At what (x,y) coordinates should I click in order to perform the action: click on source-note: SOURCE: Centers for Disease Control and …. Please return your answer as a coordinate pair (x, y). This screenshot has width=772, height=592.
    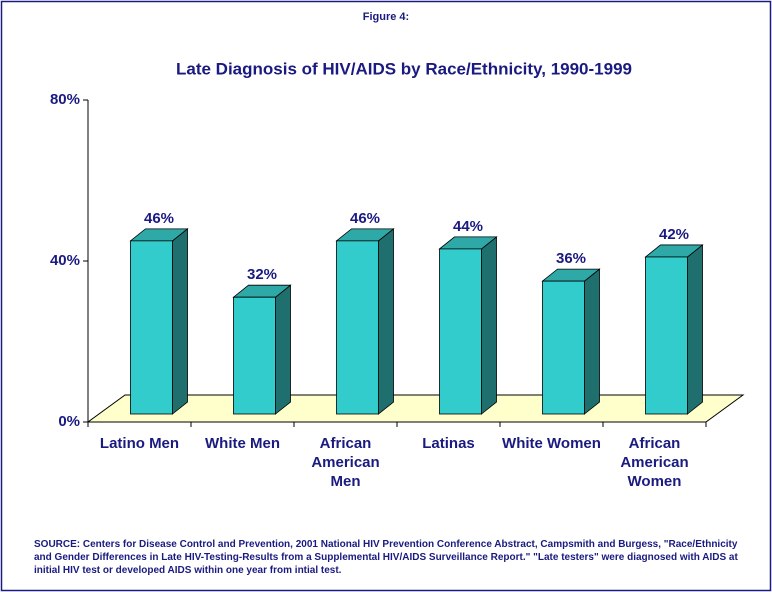
    Looking at the image, I should click on (386, 557).